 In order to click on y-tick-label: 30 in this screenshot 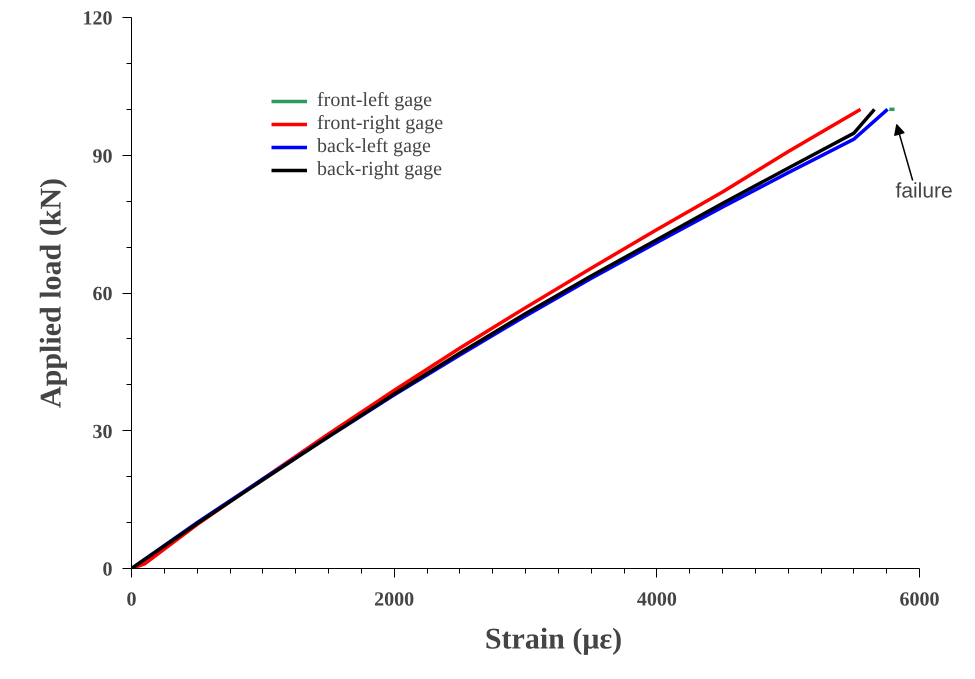, I will do `click(102, 431)`.